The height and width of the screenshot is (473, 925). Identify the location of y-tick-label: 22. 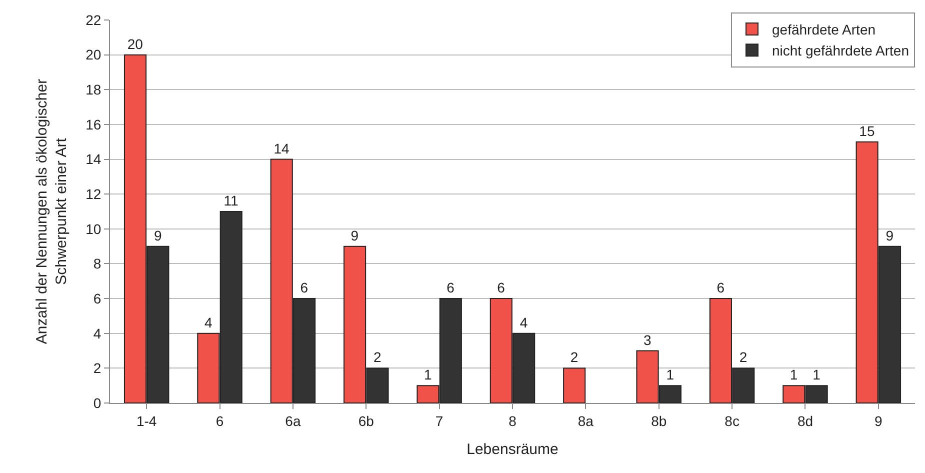
(94, 20).